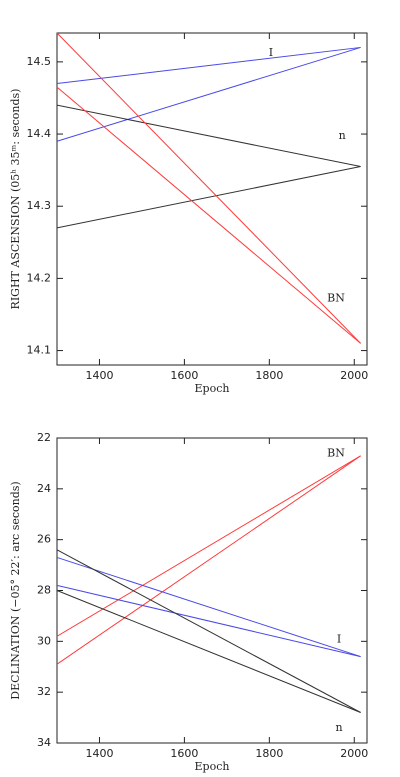  What do you see at coordinates (44, 691) in the screenshot?
I see `y-tick-label: 32` at bounding box center [44, 691].